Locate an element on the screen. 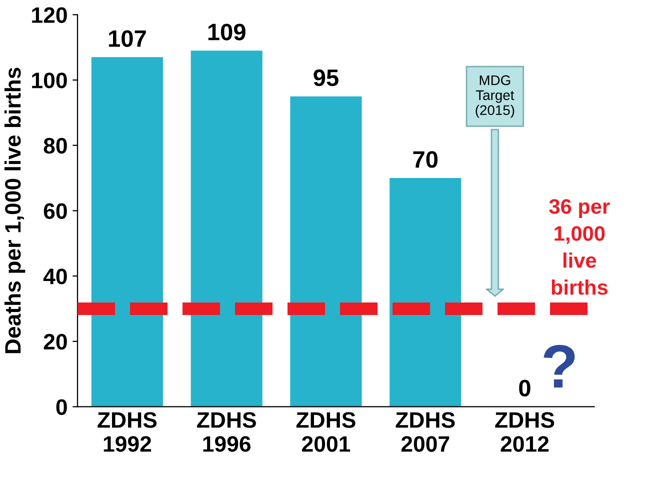 The image size is (646, 490). data-label: 95 is located at coordinates (326, 77).